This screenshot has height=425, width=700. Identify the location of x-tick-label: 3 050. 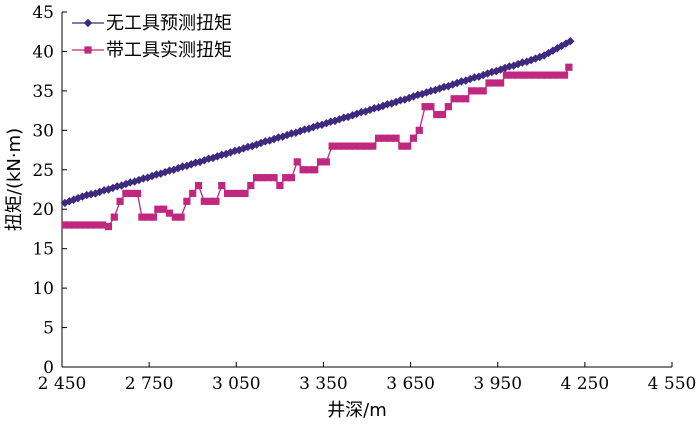
(236, 384).